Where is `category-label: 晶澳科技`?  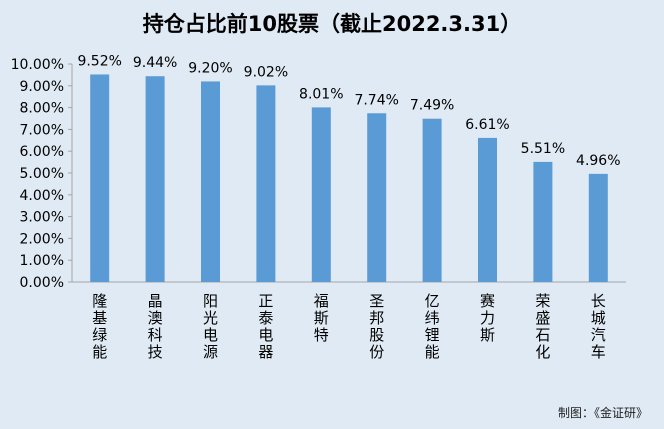 category-label: 晶澳科技 is located at coordinates (155, 326).